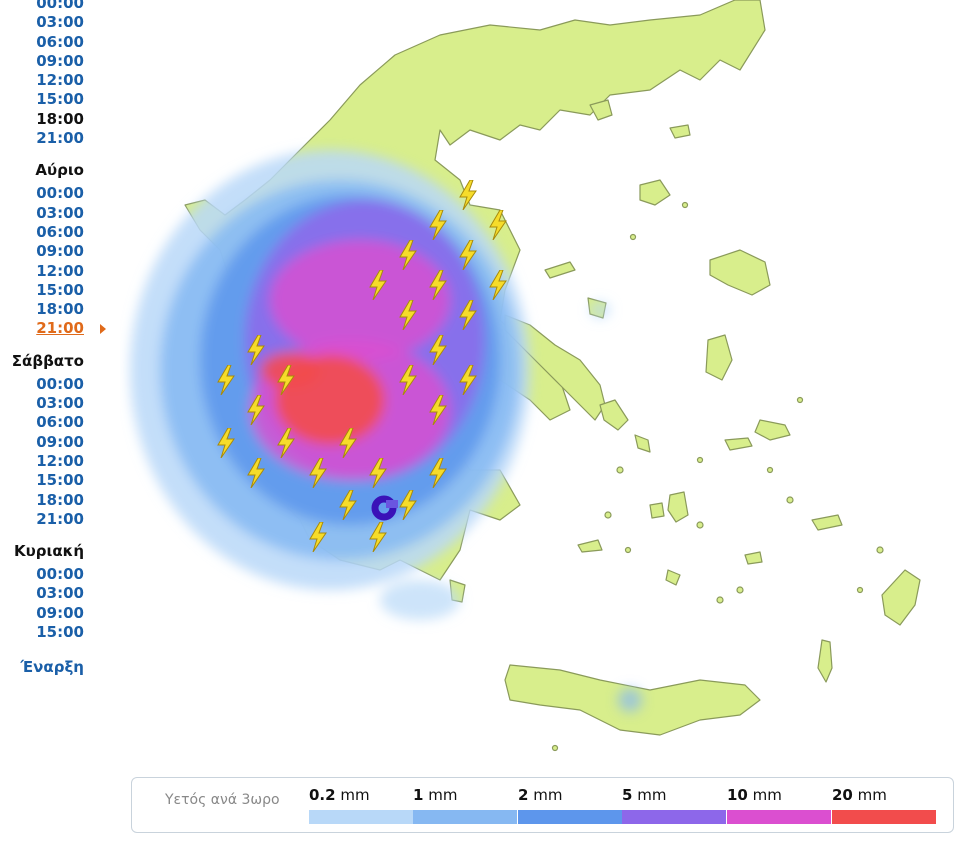 The height and width of the screenshot is (847, 976). I want to click on legend-label: 10 mm, so click(779, 796).